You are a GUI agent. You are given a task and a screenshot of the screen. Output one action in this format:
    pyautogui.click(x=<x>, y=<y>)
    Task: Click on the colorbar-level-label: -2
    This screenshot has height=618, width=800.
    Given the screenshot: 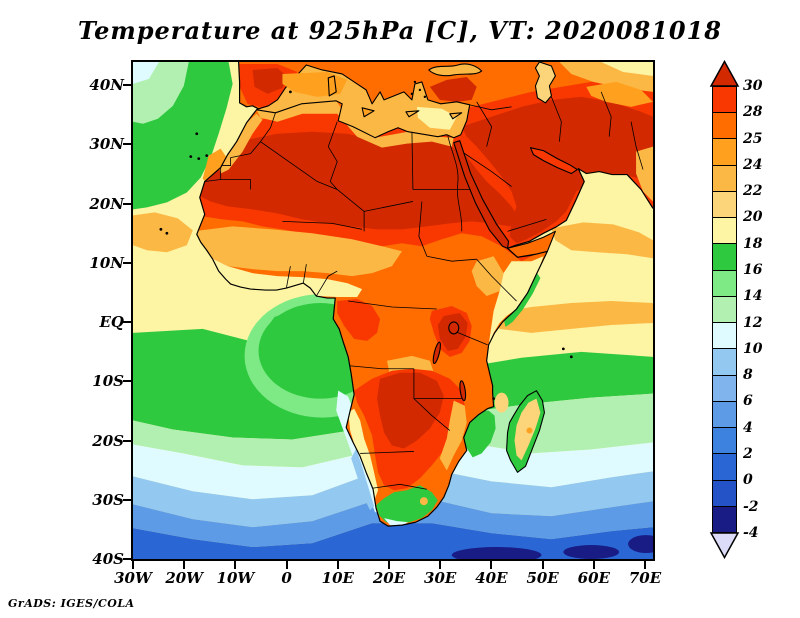 What is the action you would take?
    pyautogui.click(x=751, y=506)
    